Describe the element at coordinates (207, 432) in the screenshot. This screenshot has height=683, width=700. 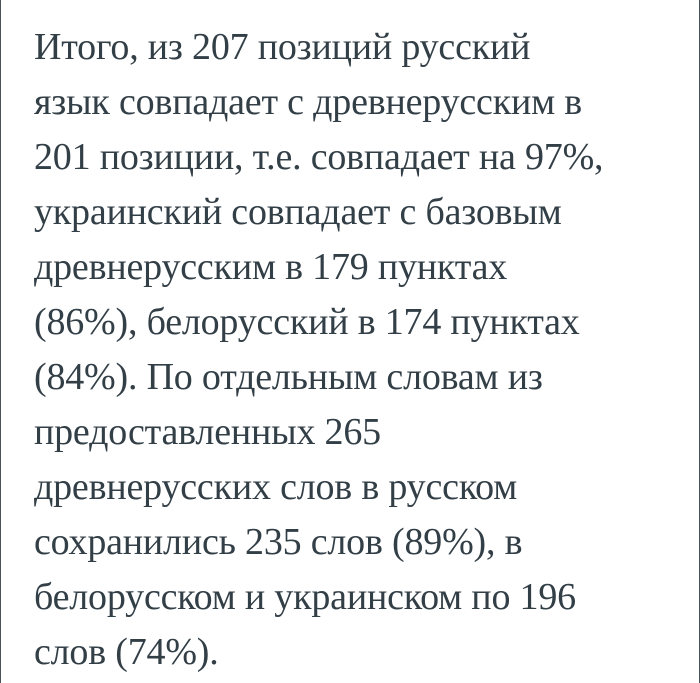
I see `paragraph-line: предоставленных 265` at that location.